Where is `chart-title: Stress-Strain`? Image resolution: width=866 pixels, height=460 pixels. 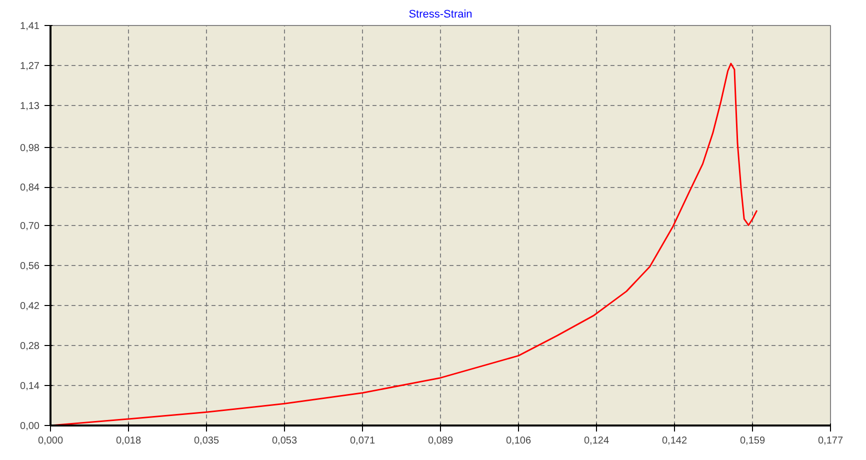 chart-title: Stress-Strain is located at coordinates (440, 14).